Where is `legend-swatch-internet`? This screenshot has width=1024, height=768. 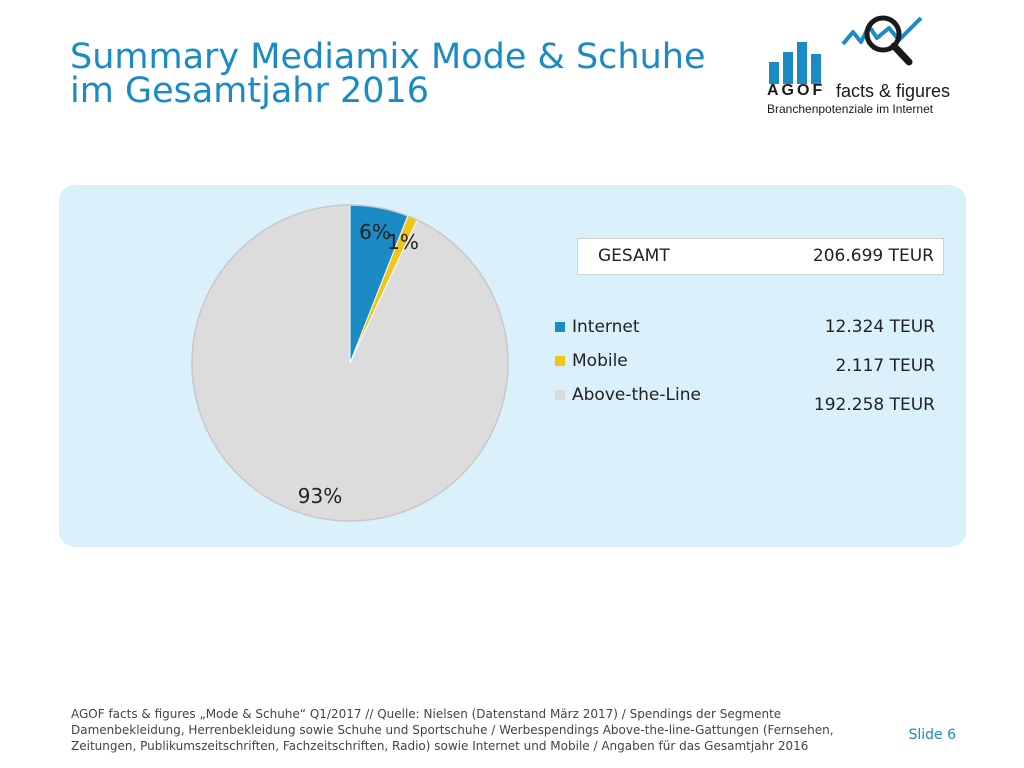
legend-swatch-internet is located at coordinates (560, 327).